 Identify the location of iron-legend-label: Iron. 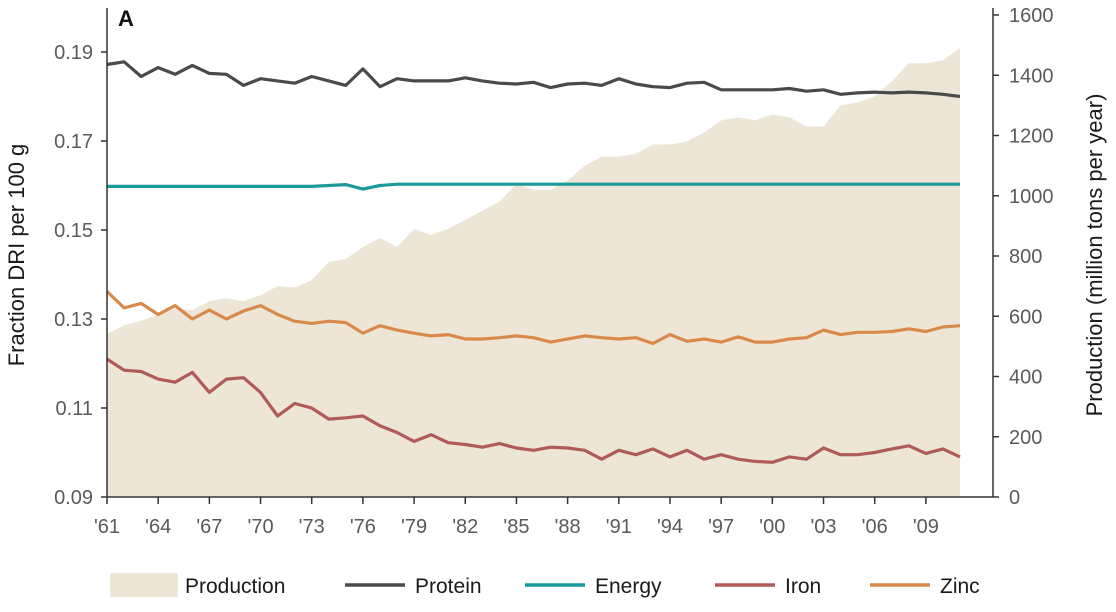
(803, 586).